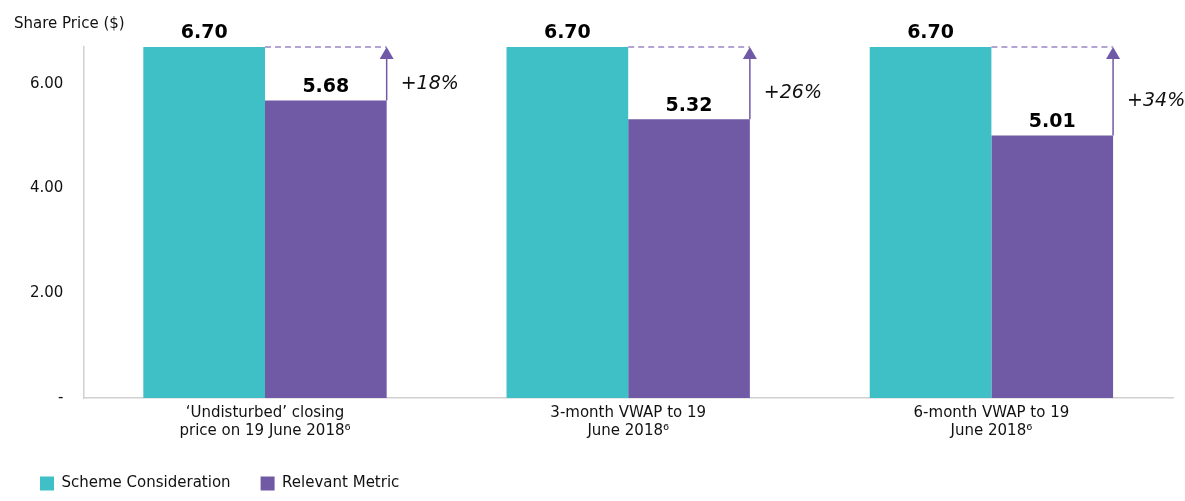 This screenshot has height=501, width=1185. I want to click on annotation: +18%, so click(429, 81).